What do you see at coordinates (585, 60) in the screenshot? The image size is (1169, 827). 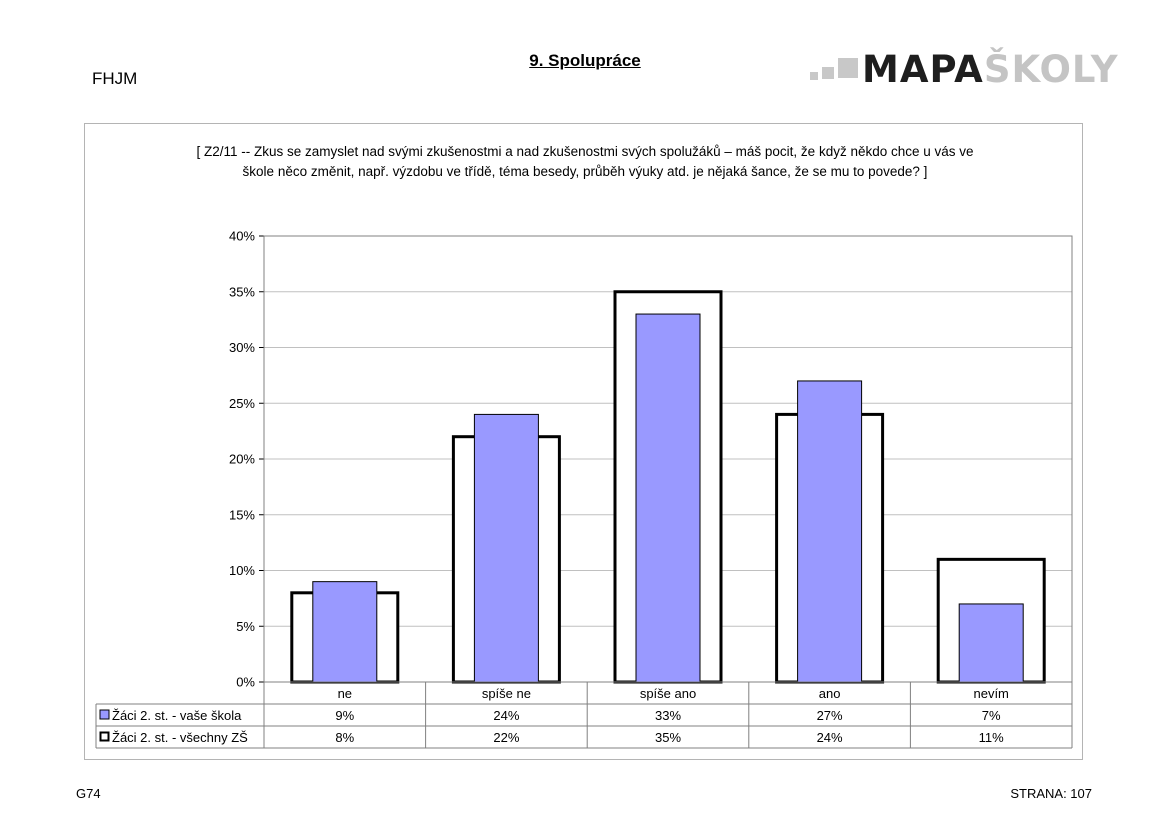 I see `page-title: 9. Spolupráce` at bounding box center [585, 60].